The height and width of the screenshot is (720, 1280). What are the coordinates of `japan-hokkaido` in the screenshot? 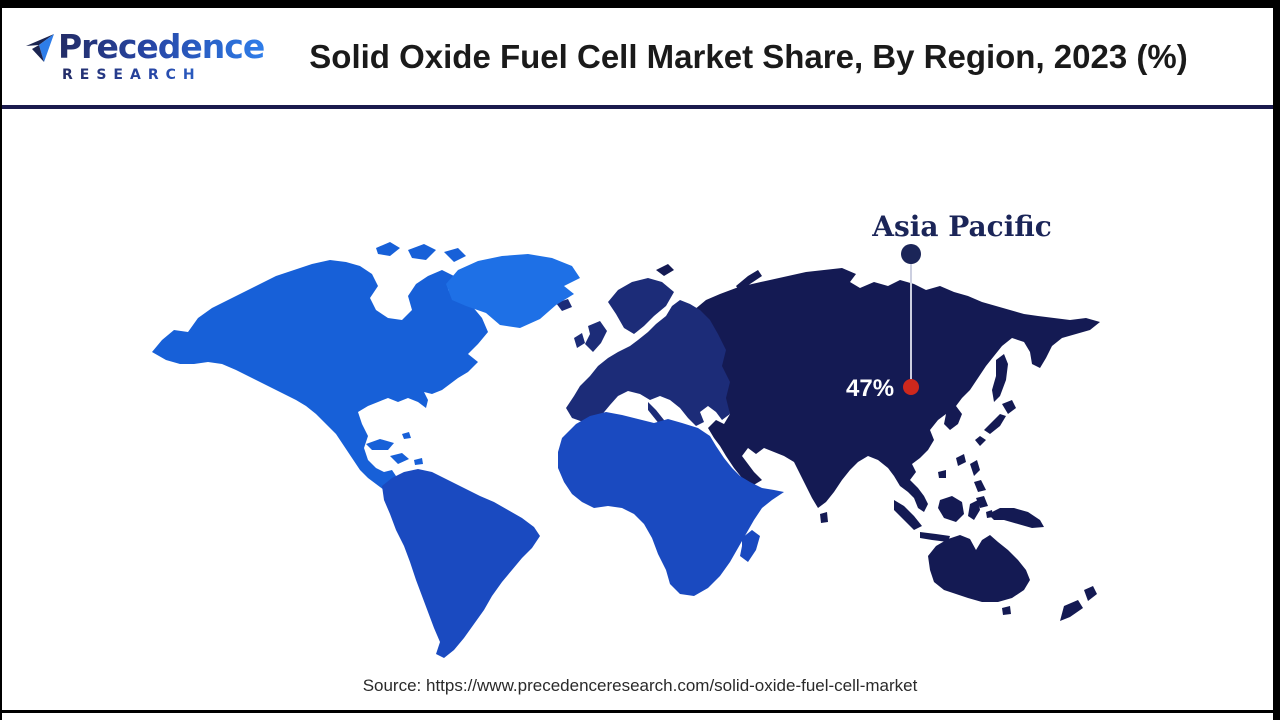 It's located at (1009, 407).